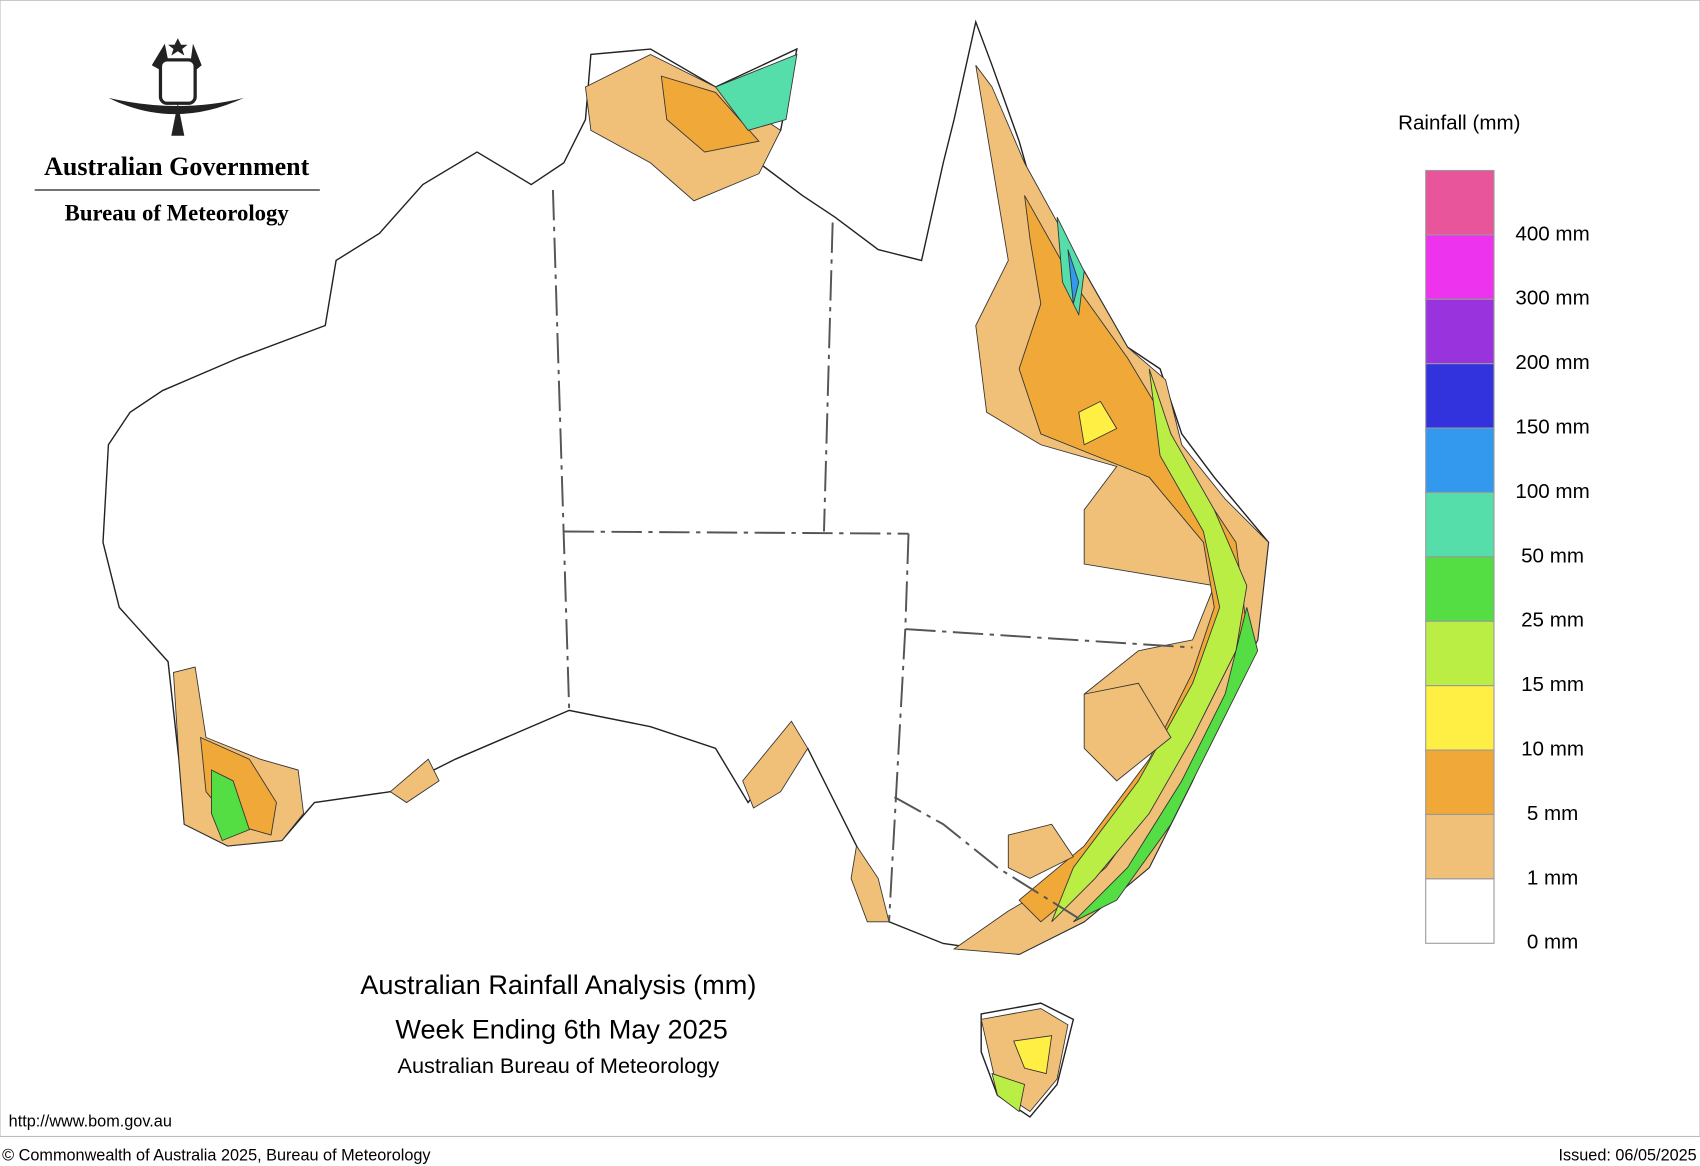  What do you see at coordinates (1552, 942) in the screenshot?
I see `legend-label: 0 mm` at bounding box center [1552, 942].